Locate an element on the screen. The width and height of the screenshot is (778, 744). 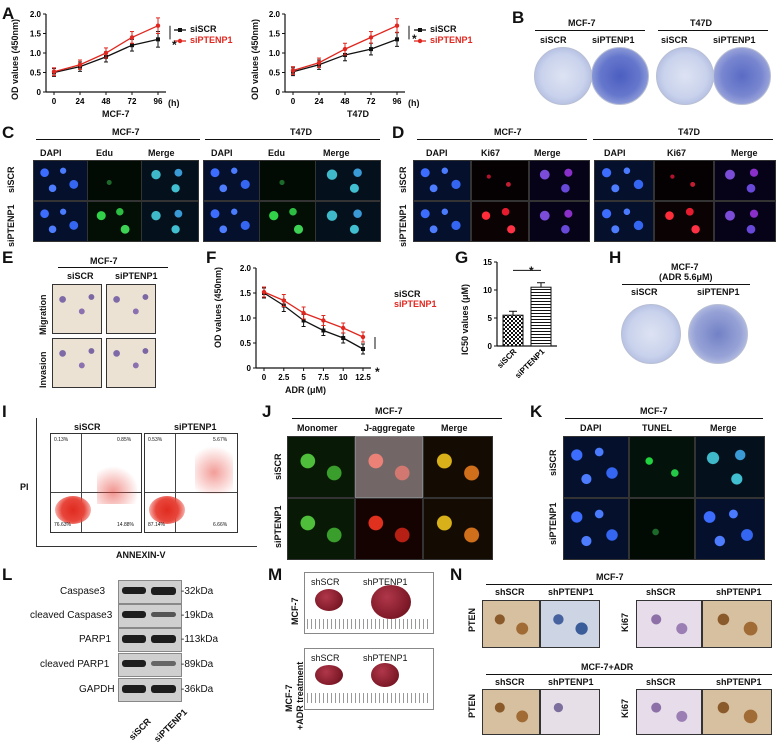
b-cell2: T47D is located at coordinates (701, 23).